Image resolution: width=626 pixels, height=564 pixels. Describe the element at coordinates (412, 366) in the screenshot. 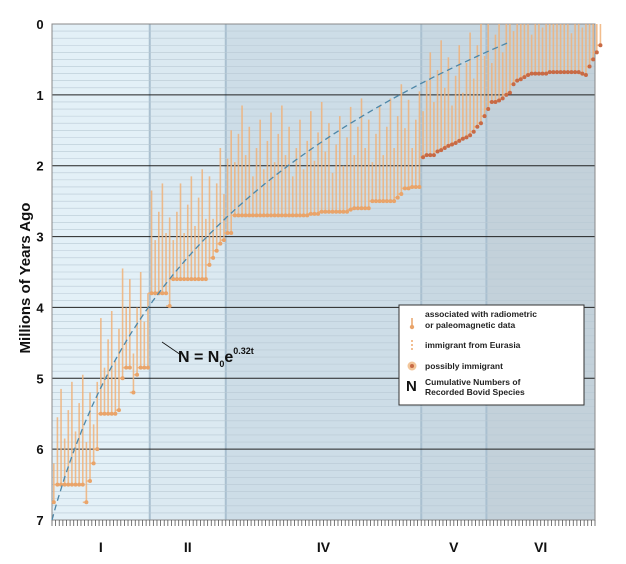

I see `possible-marker-icon` at that location.